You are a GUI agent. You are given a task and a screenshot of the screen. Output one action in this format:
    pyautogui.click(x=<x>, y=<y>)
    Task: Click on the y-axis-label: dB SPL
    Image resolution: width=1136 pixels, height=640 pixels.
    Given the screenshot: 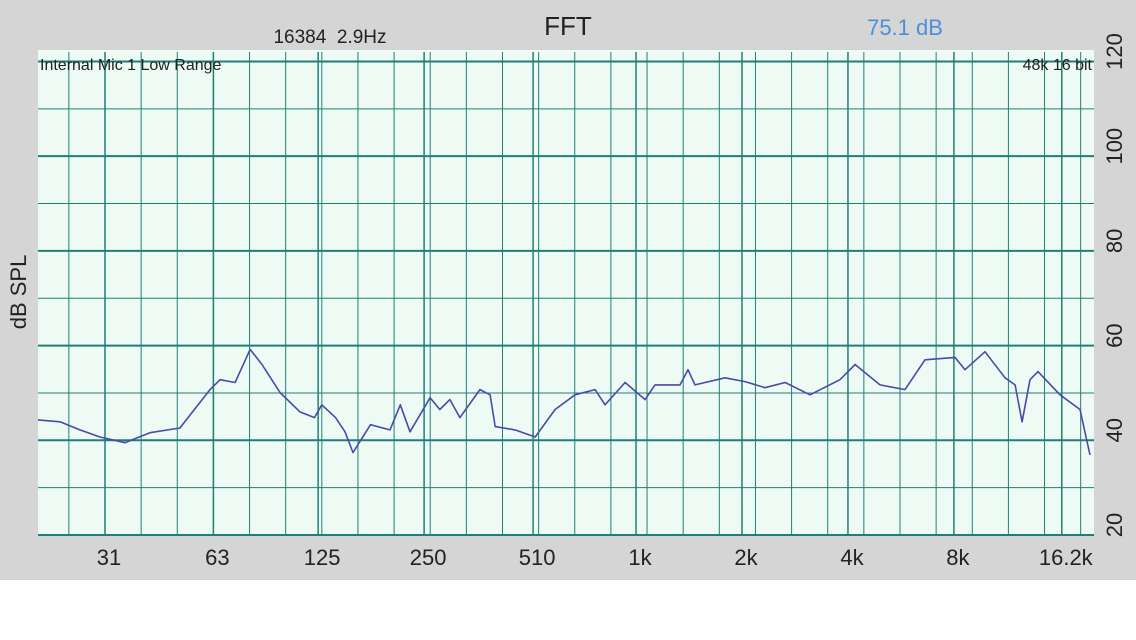 What is the action you would take?
    pyautogui.click(x=18, y=292)
    